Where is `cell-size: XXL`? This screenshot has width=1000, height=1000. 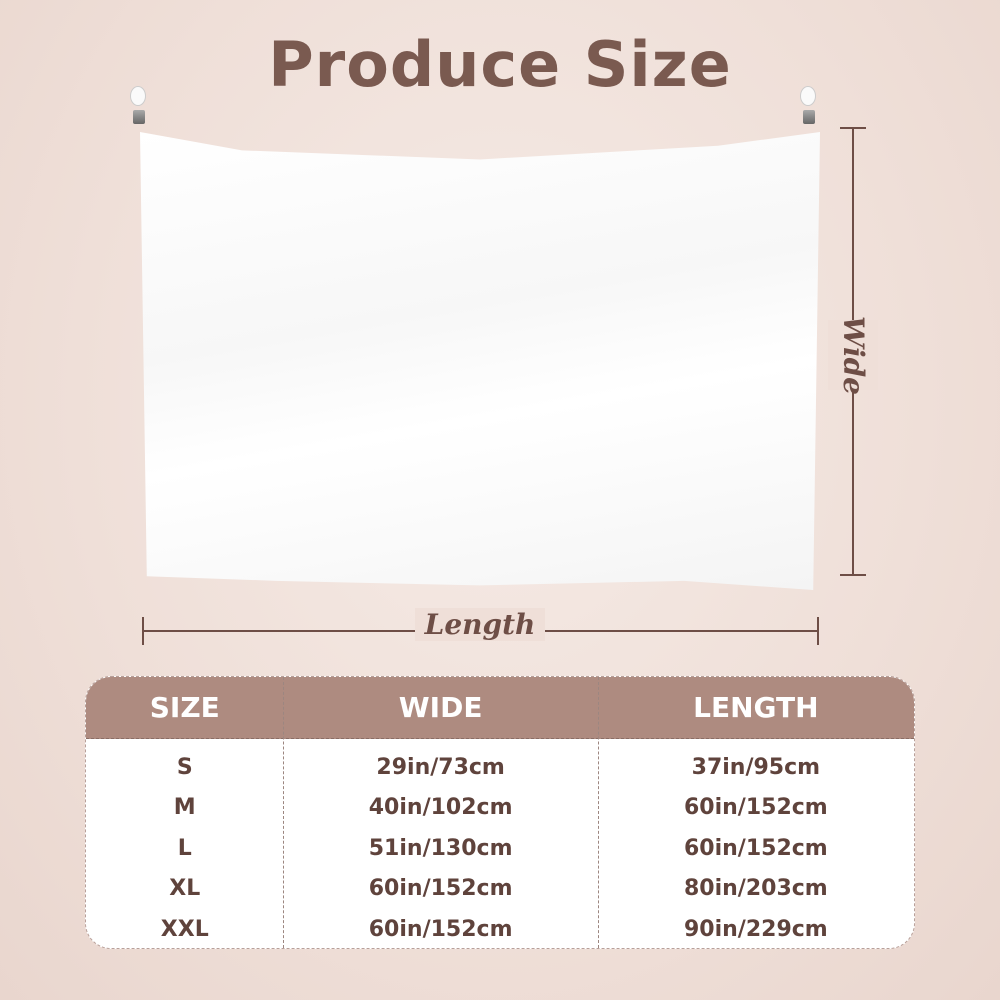 cell-size: XXL is located at coordinates (184, 929).